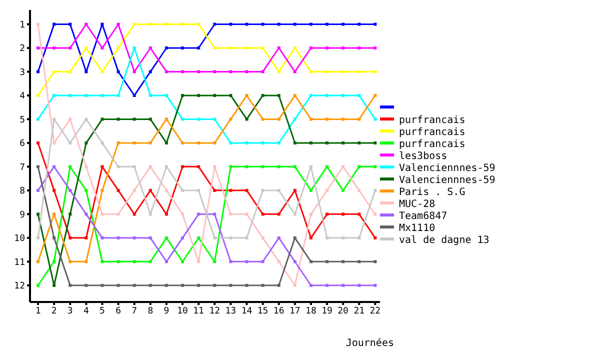 The height and width of the screenshot is (350, 600). Describe the element at coordinates (22, 25) in the screenshot. I see `y-tick-label: 1` at that location.